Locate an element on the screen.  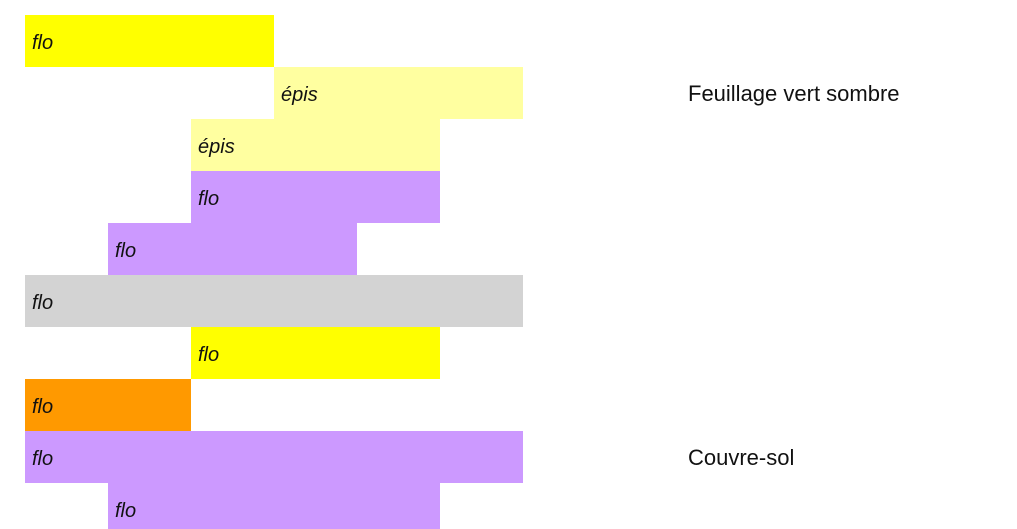
bar-label-8: flo is located at coordinates (42, 459).